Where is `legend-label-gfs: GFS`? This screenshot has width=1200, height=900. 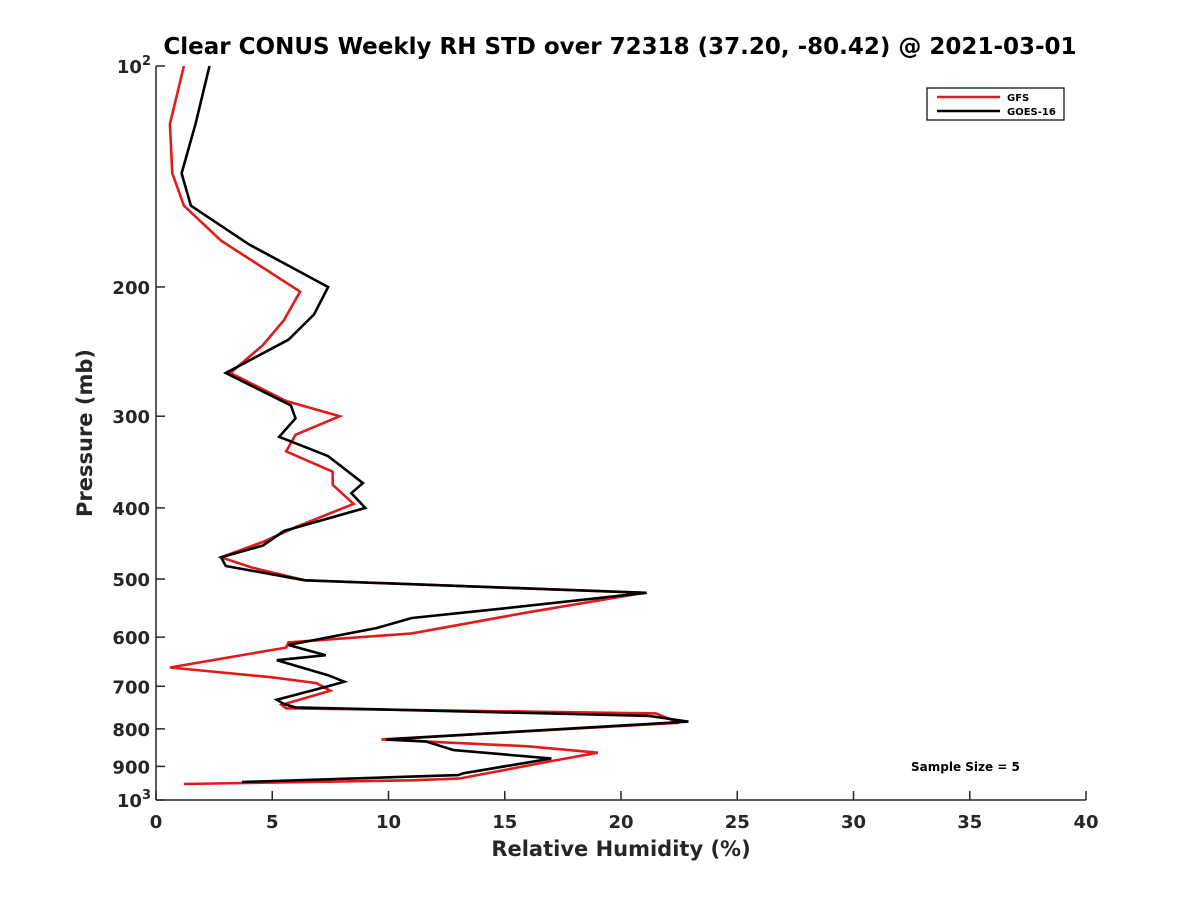
legend-label-gfs: GFS is located at coordinates (1018, 98).